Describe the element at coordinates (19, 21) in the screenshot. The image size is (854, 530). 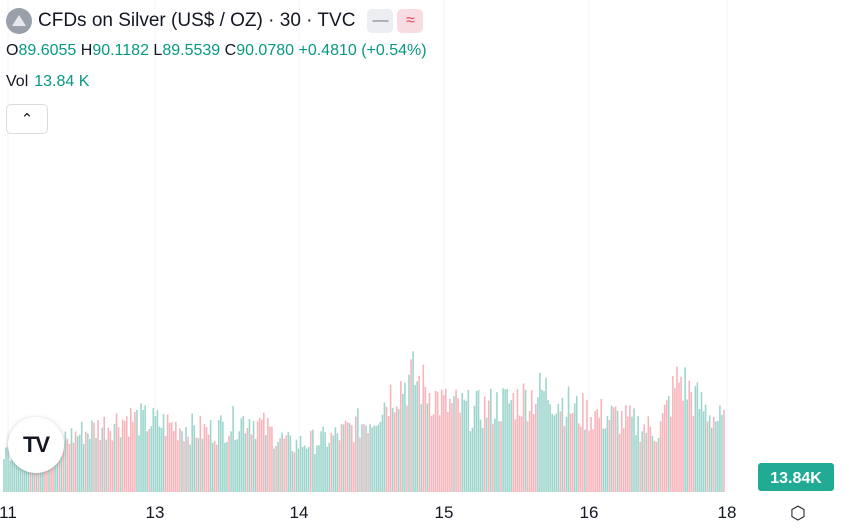
I see `symbol-icon` at that location.